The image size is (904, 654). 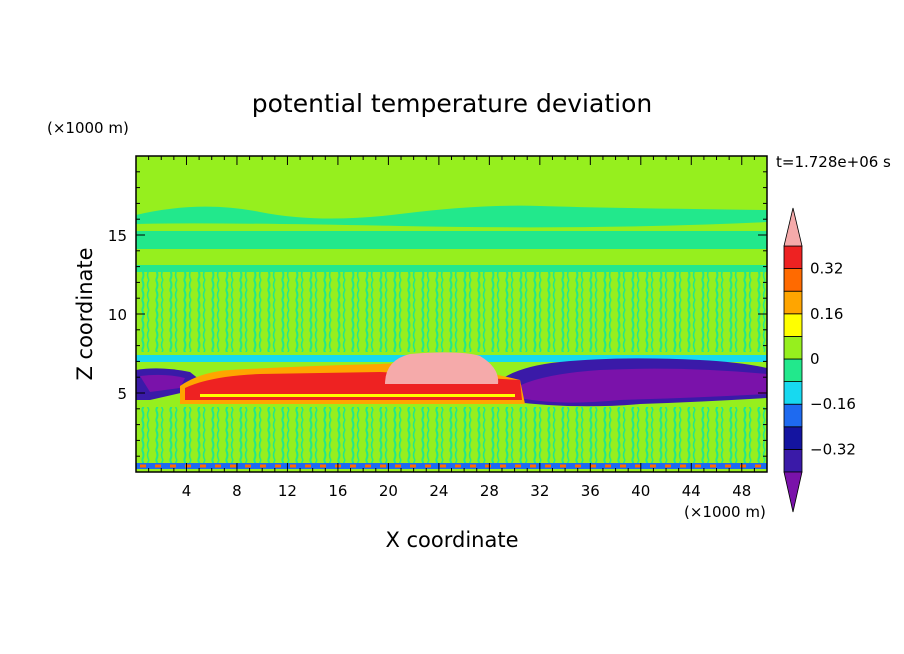 I want to click on x-tick-label: 8, so click(x=237, y=491).